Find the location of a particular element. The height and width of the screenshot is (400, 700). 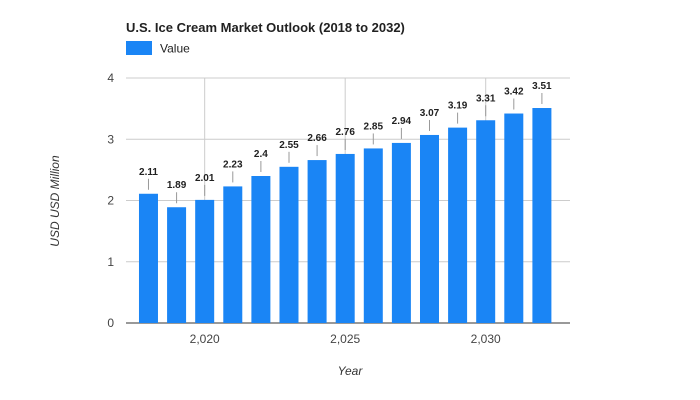

data-label: 3.31 is located at coordinates (486, 98).